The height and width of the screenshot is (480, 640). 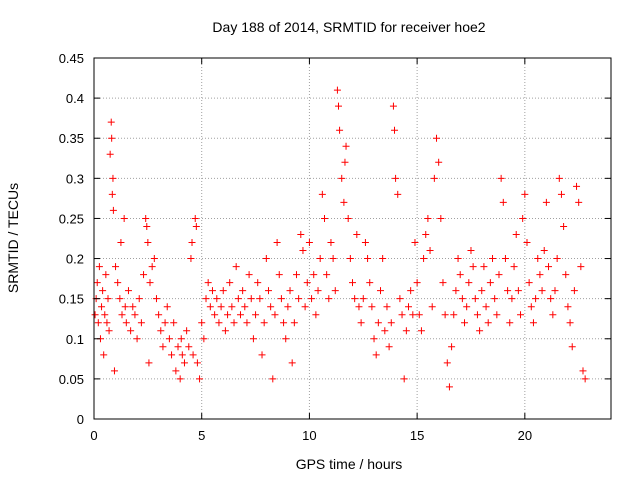 I want to click on y-tick-label: 0.1, so click(x=75, y=339).